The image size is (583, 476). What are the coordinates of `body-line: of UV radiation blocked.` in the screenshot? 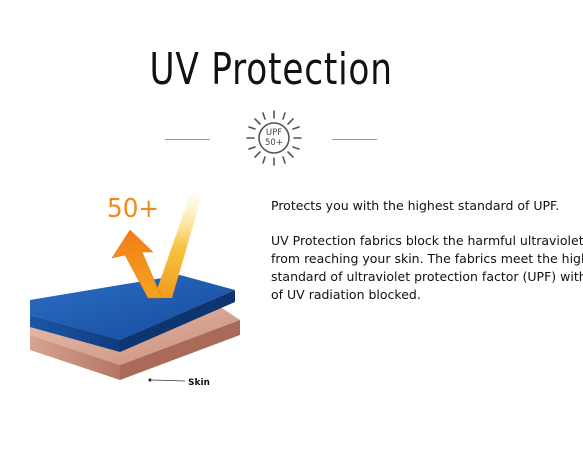 It's located at (346, 294).